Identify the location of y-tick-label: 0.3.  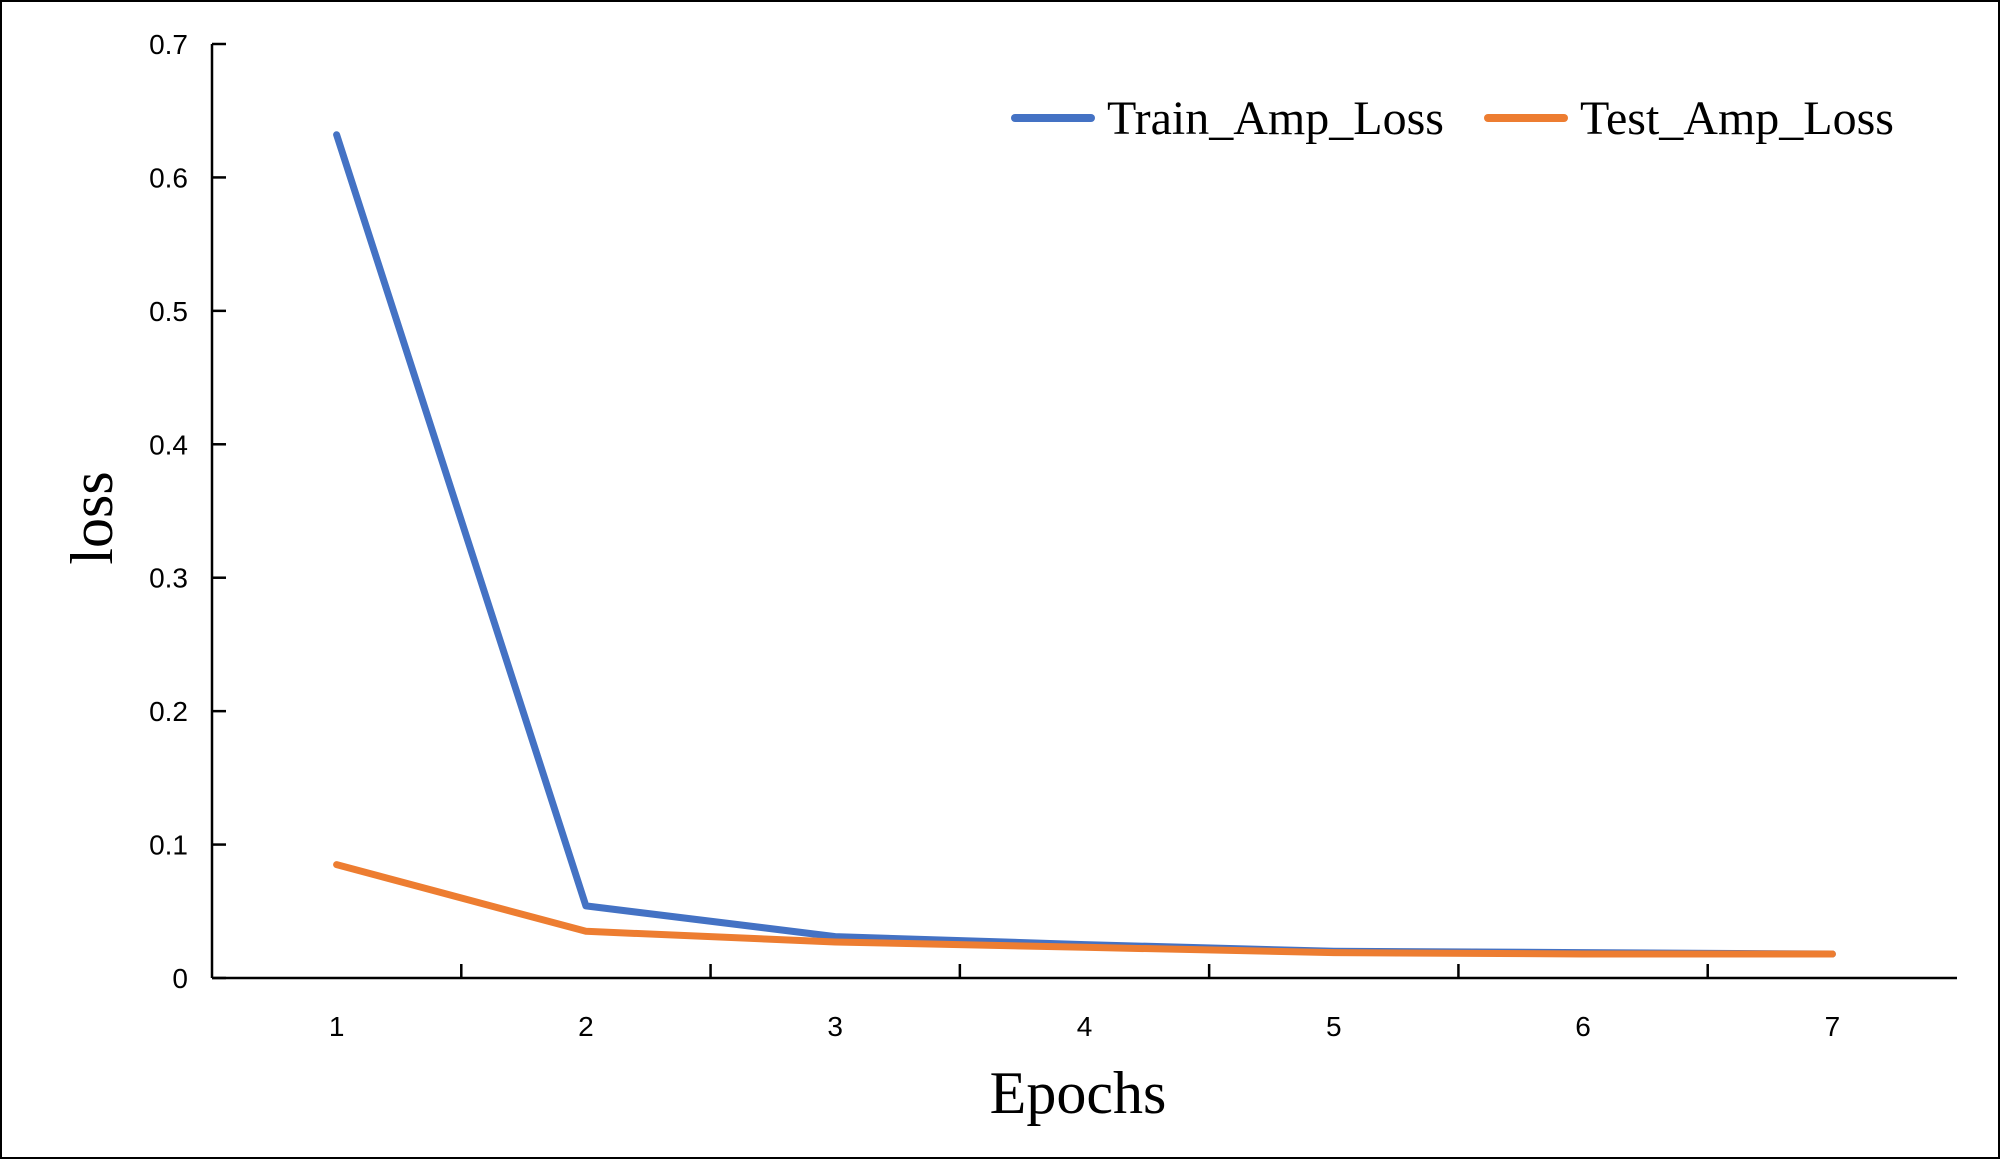
(168, 578).